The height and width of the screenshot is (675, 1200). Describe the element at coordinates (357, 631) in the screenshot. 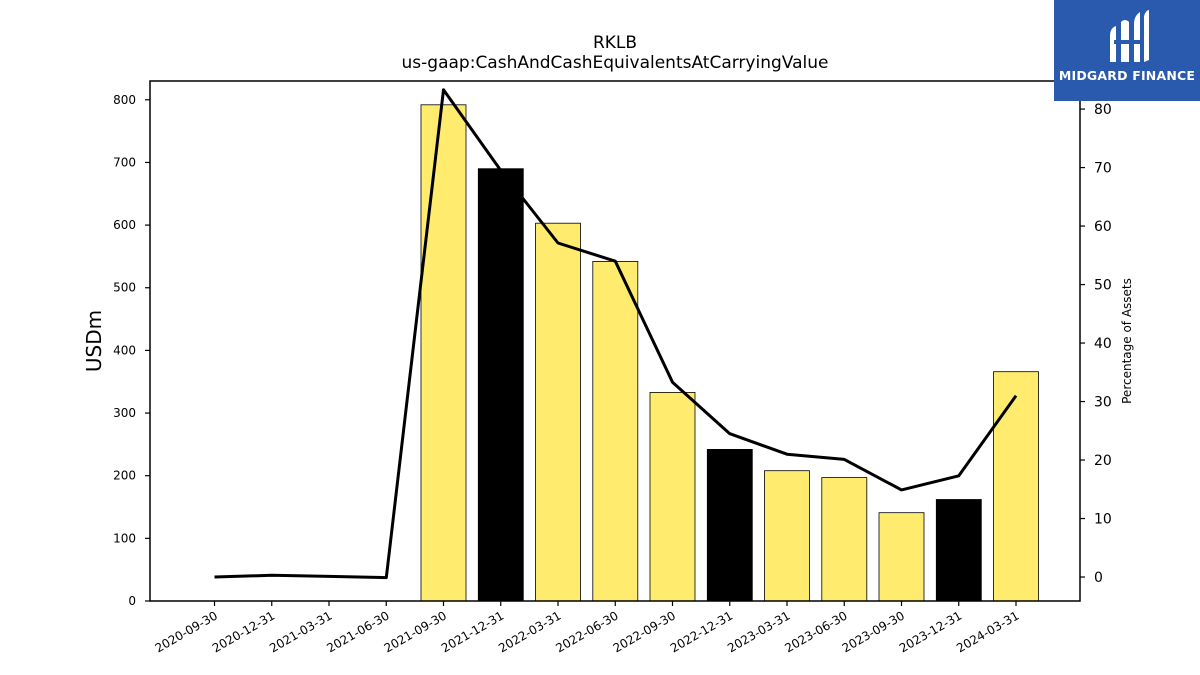

I see `x-tick-label: 2021-06-30` at that location.